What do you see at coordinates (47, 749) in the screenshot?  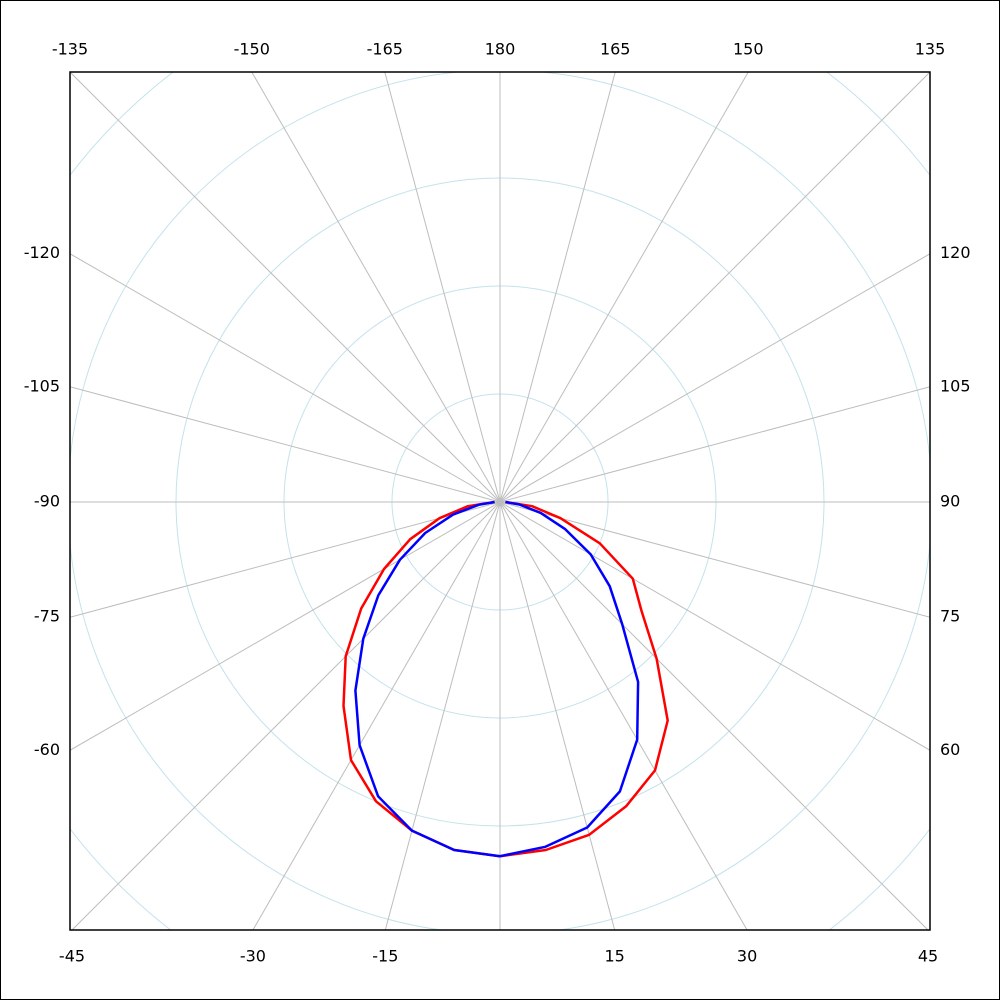 I see `angle-label: -60` at bounding box center [47, 749].